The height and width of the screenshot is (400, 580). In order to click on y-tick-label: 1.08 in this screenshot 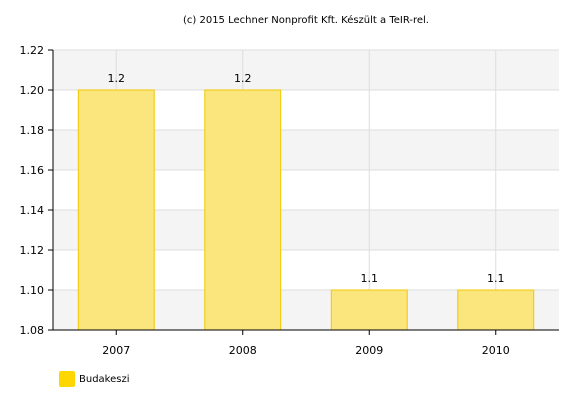, I will do `click(32, 330)`.